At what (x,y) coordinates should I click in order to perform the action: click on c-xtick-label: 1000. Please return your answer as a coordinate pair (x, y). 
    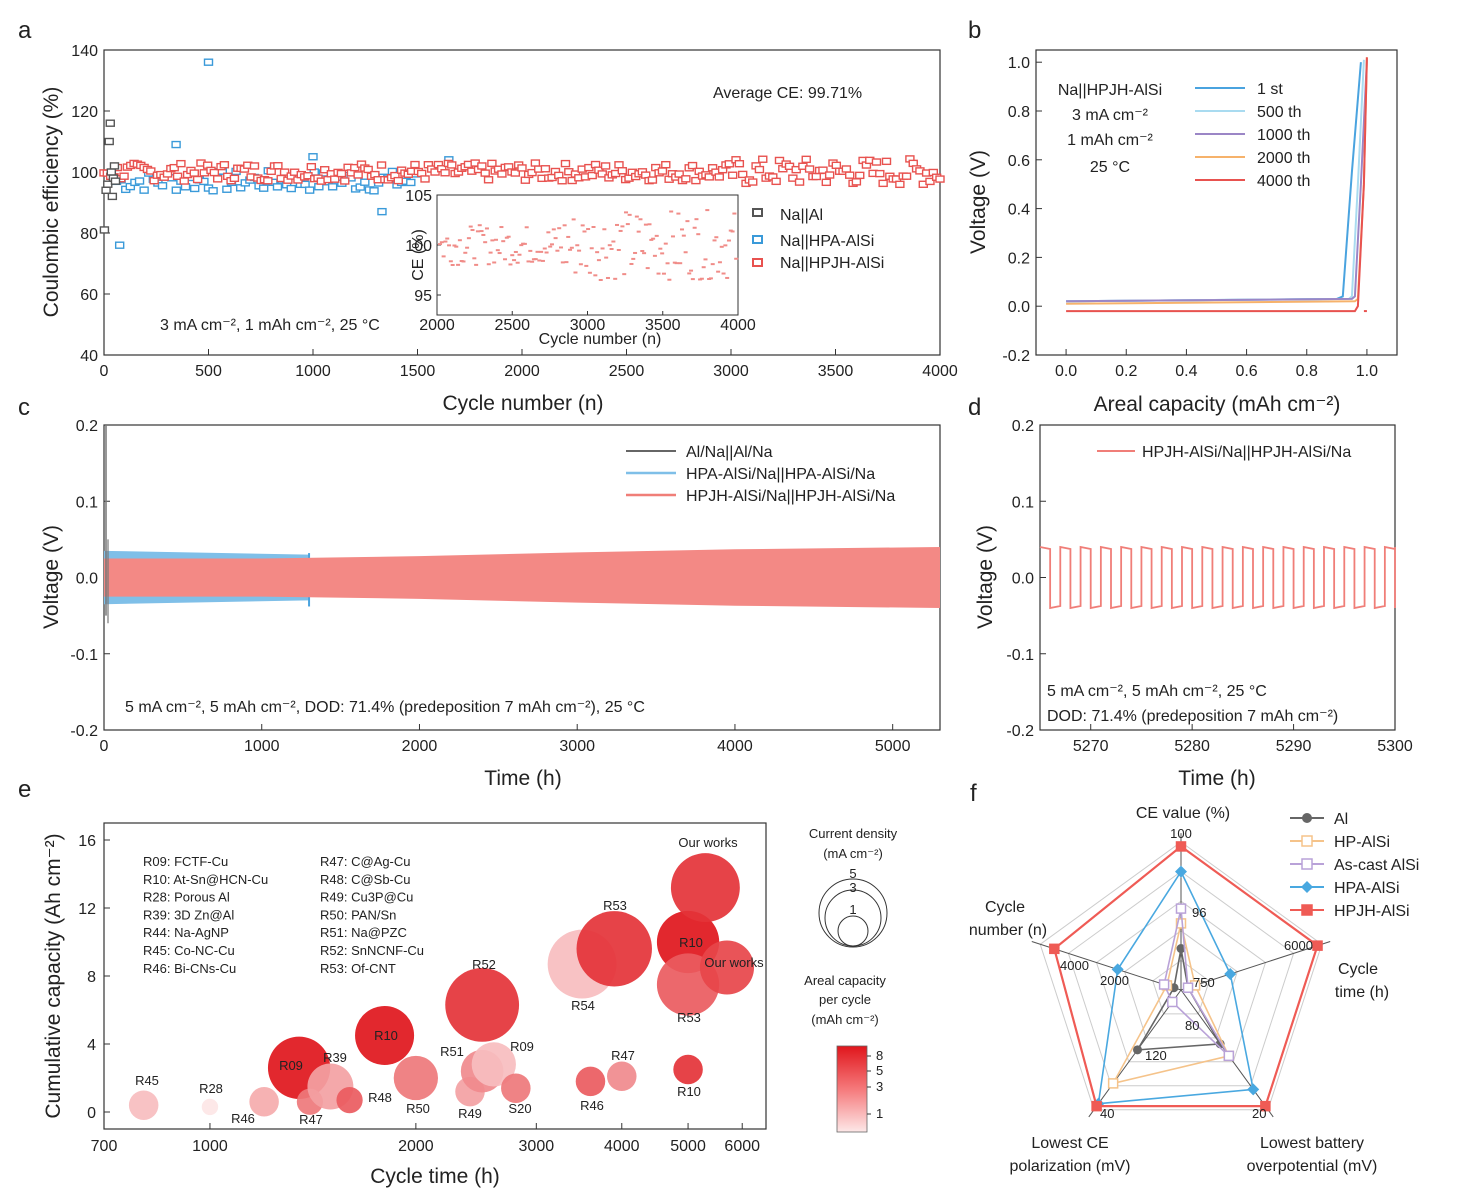
    Looking at the image, I should click on (262, 746).